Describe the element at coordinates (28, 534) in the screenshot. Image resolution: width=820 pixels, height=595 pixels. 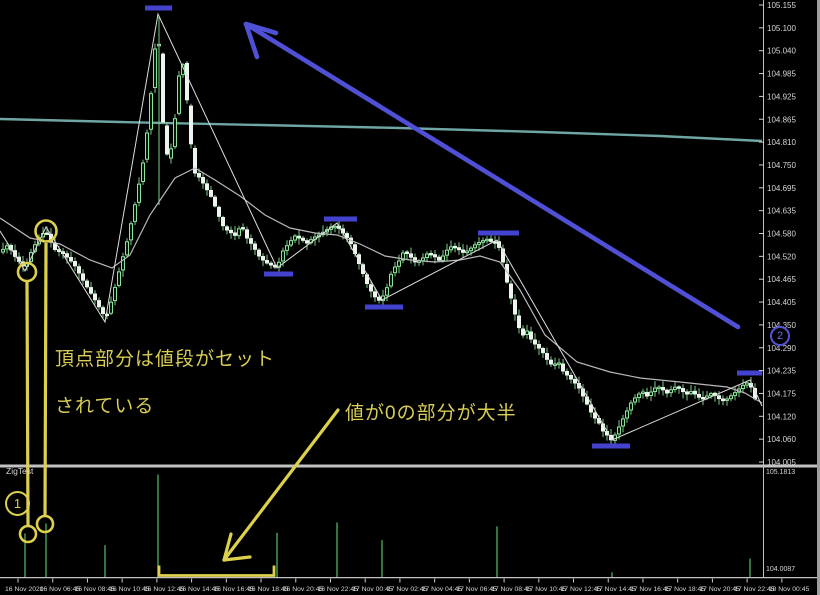
I see `highlight-circle` at that location.